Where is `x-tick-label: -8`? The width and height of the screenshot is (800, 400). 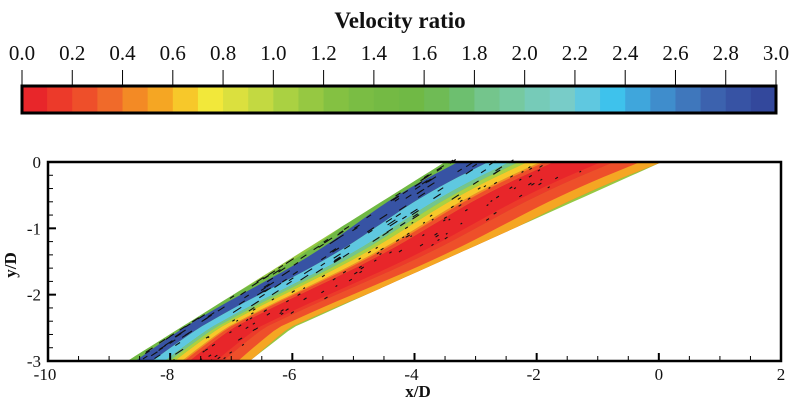 x-tick-label: -8 is located at coordinates (167, 374).